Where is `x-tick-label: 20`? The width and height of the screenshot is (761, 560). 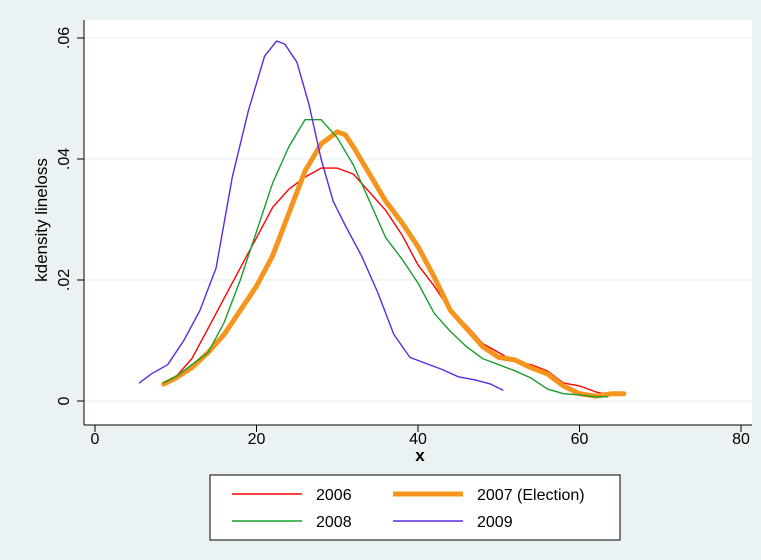
x-tick-label: 20 is located at coordinates (257, 439).